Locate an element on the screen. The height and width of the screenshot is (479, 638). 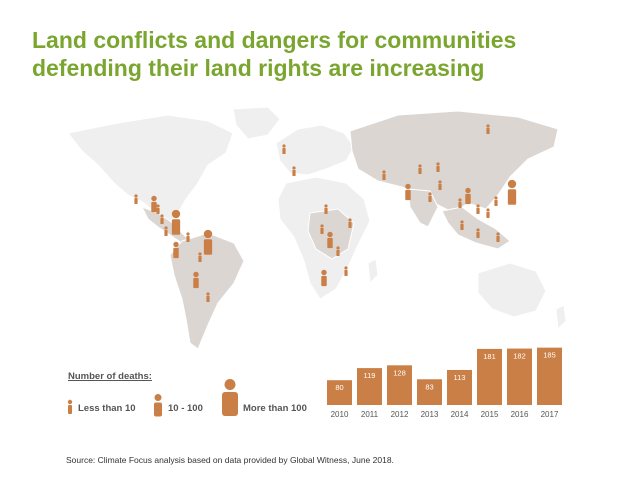
bar-value-label: 119 is located at coordinates (370, 375).